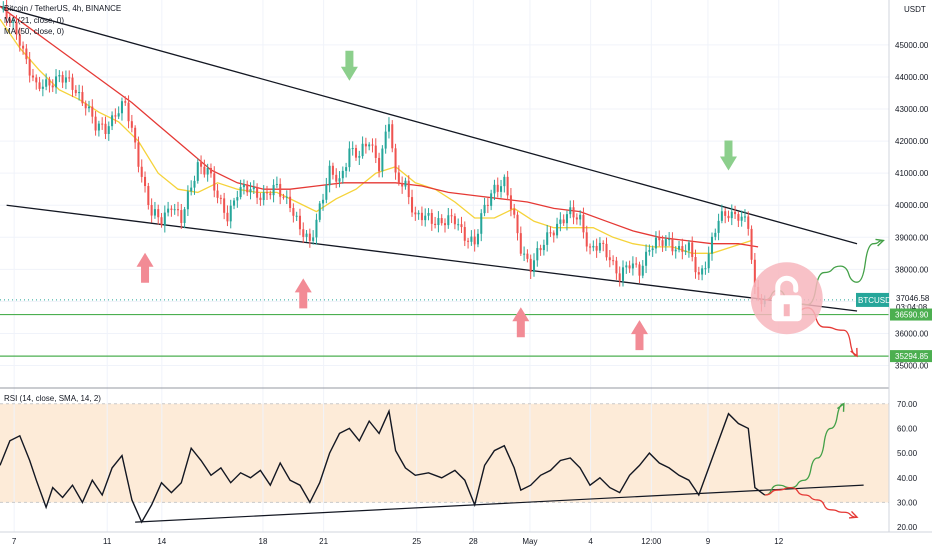 This screenshot has height=555, width=932. What do you see at coordinates (907, 502) in the screenshot?
I see `rsi-tick-label: 30.00` at bounding box center [907, 502].